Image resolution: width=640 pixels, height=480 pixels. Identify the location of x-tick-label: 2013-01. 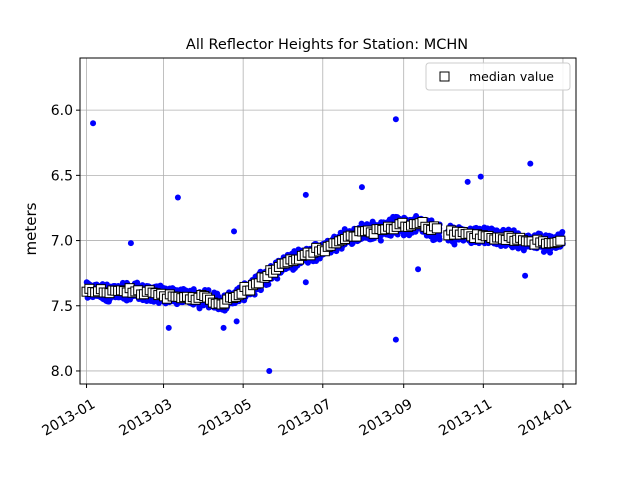
(68, 417).